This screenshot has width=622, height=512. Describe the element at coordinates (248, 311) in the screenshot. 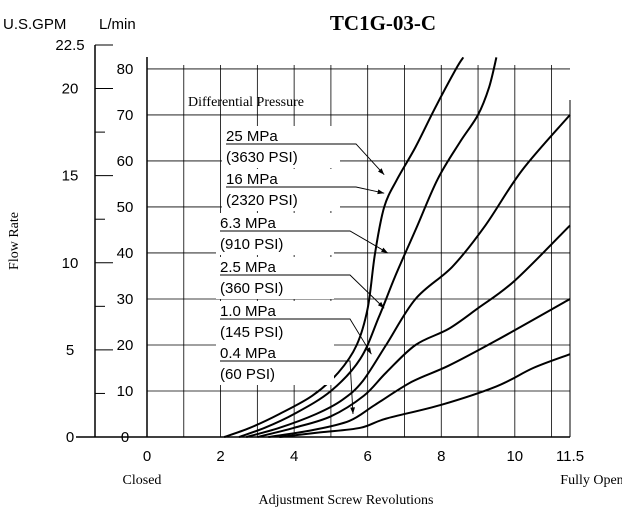

I see `series-label-pressure: 1.0 MPa` at that location.